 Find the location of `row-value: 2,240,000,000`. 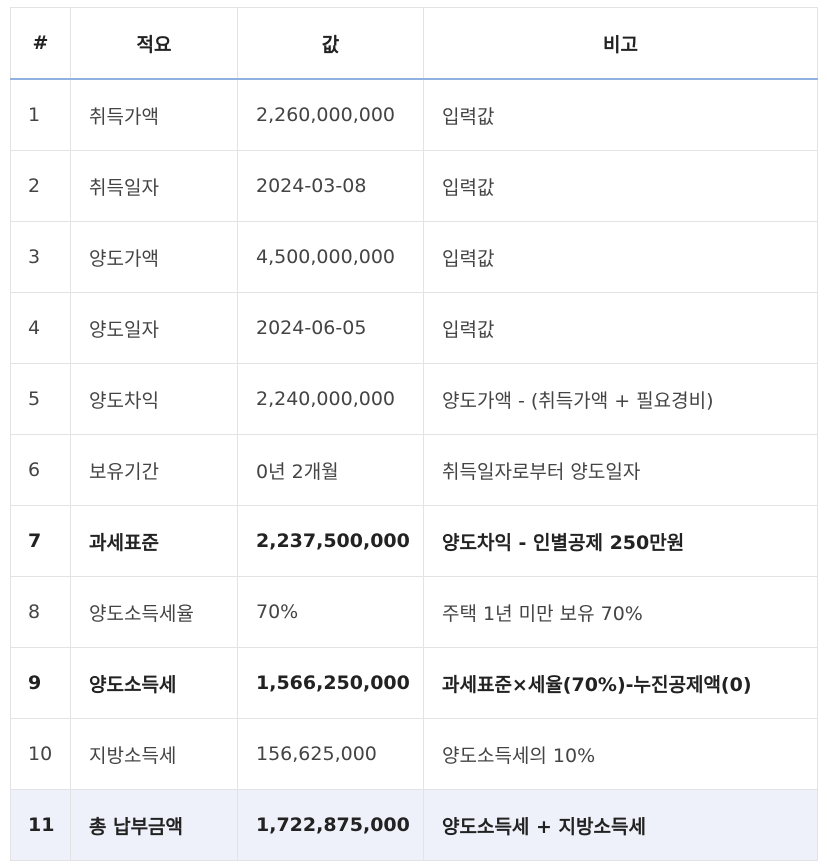

row-value: 2,240,000,000 is located at coordinates (330, 399).